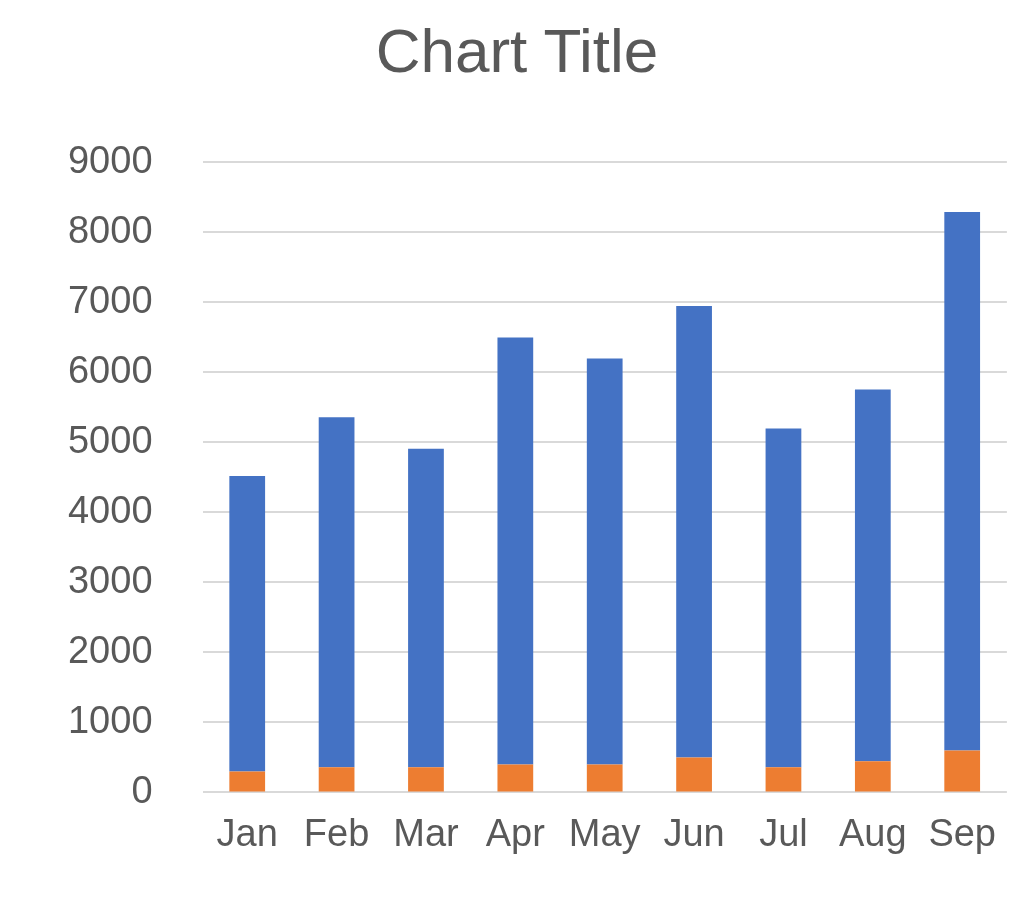 This screenshot has width=1024, height=899. I want to click on y-tick-label: 9000, so click(110, 159).